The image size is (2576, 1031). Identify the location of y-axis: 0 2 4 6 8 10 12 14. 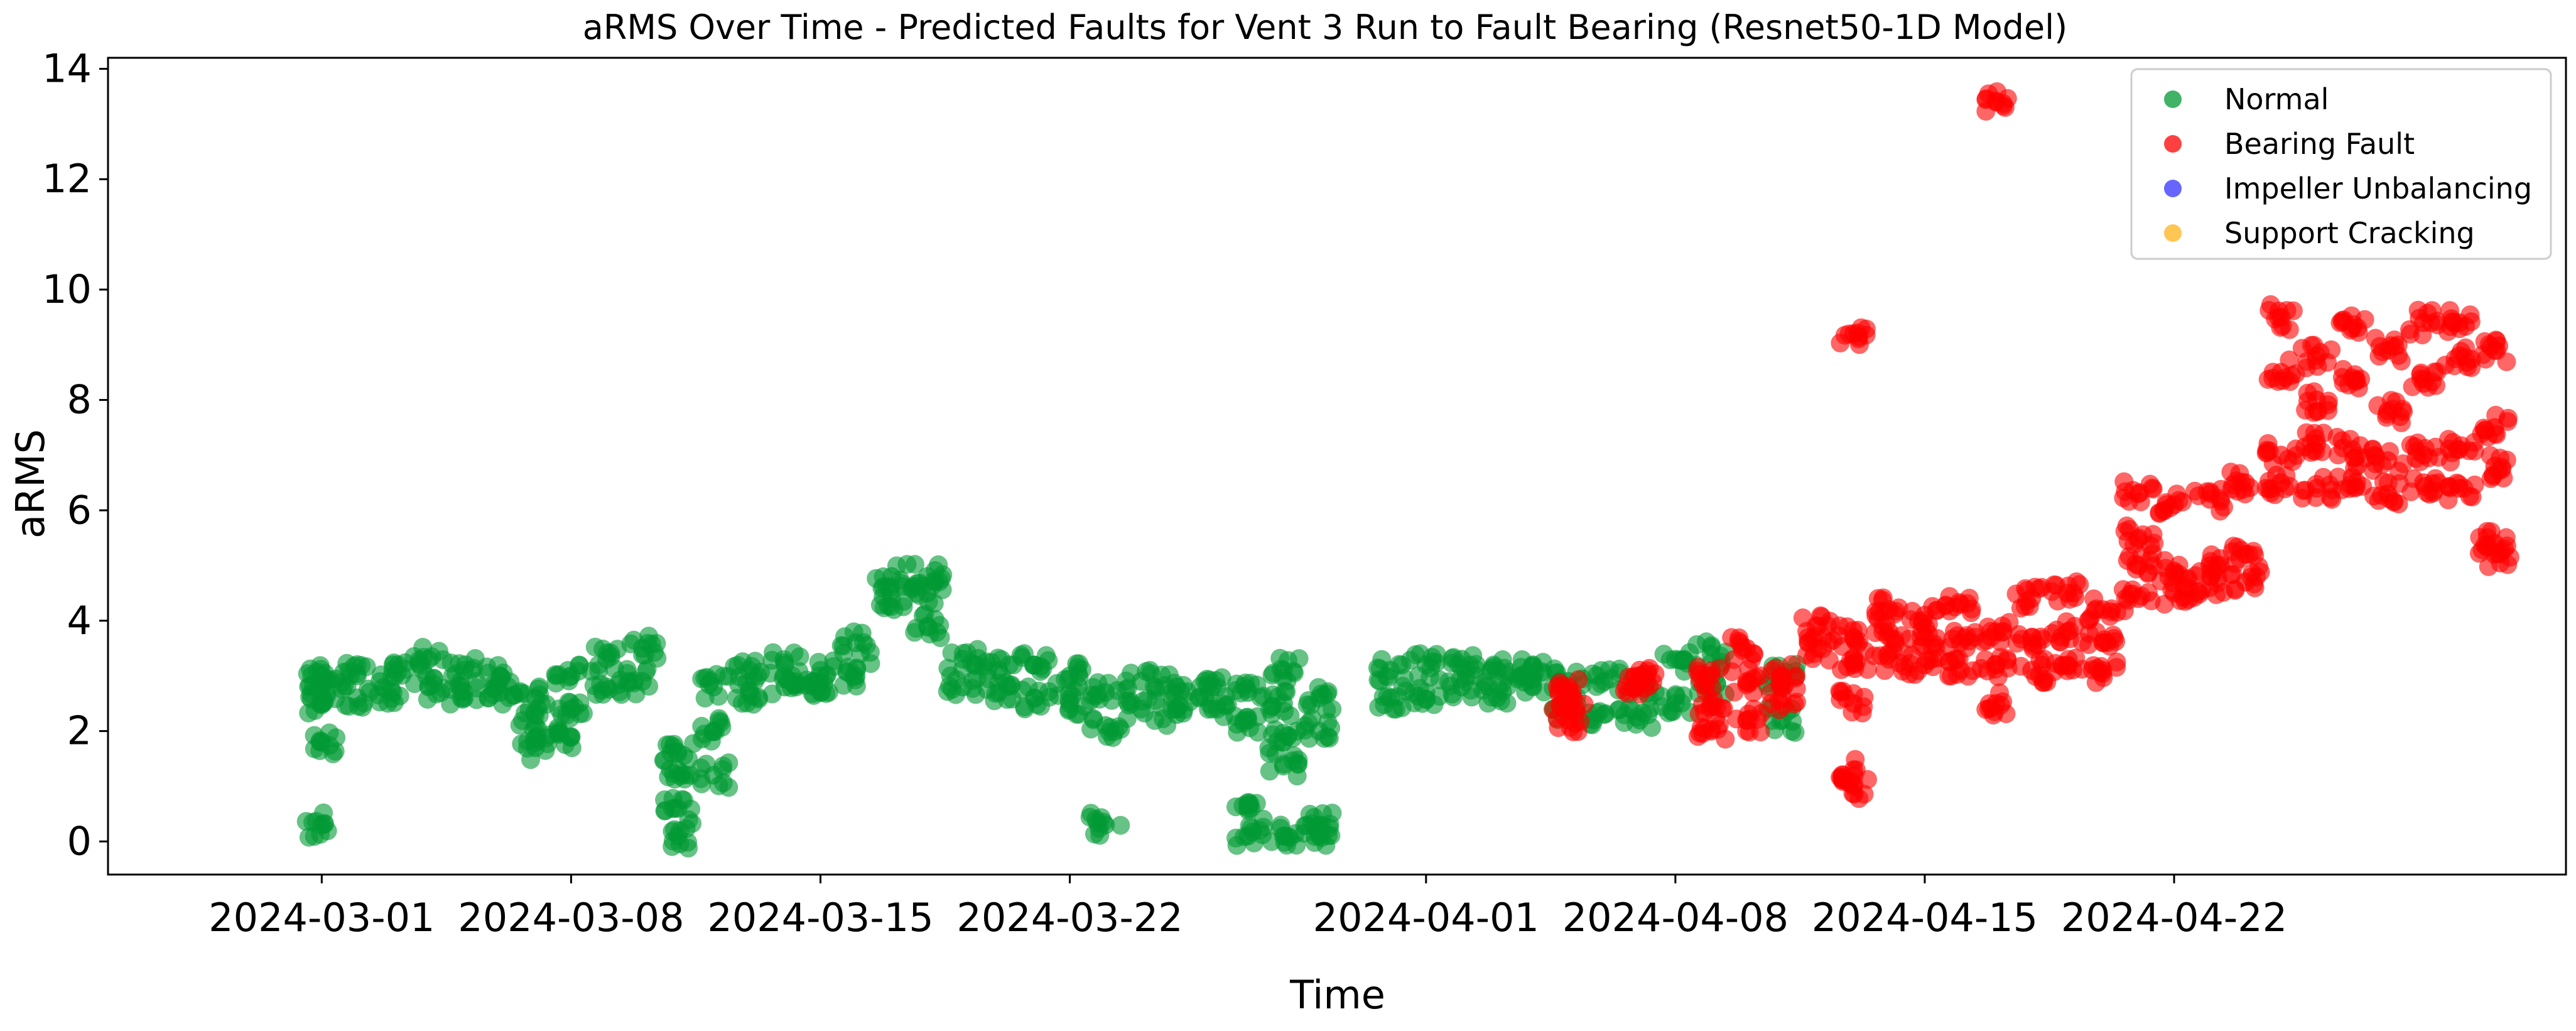
(75, 455).